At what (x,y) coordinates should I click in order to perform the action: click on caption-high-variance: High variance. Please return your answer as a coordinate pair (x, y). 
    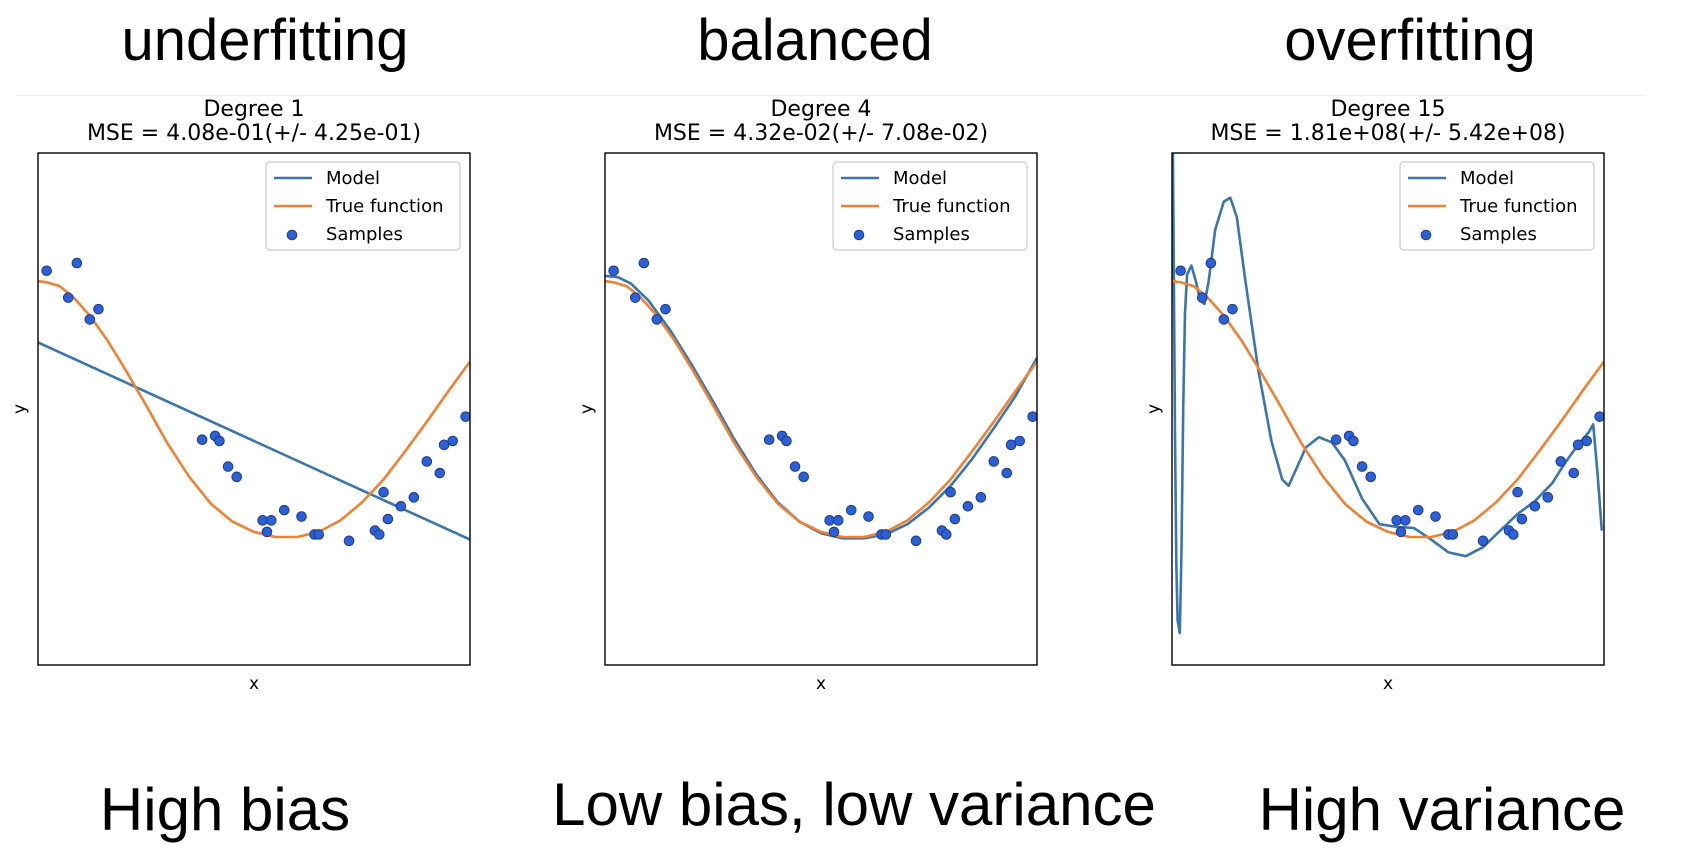
    Looking at the image, I should click on (1442, 809).